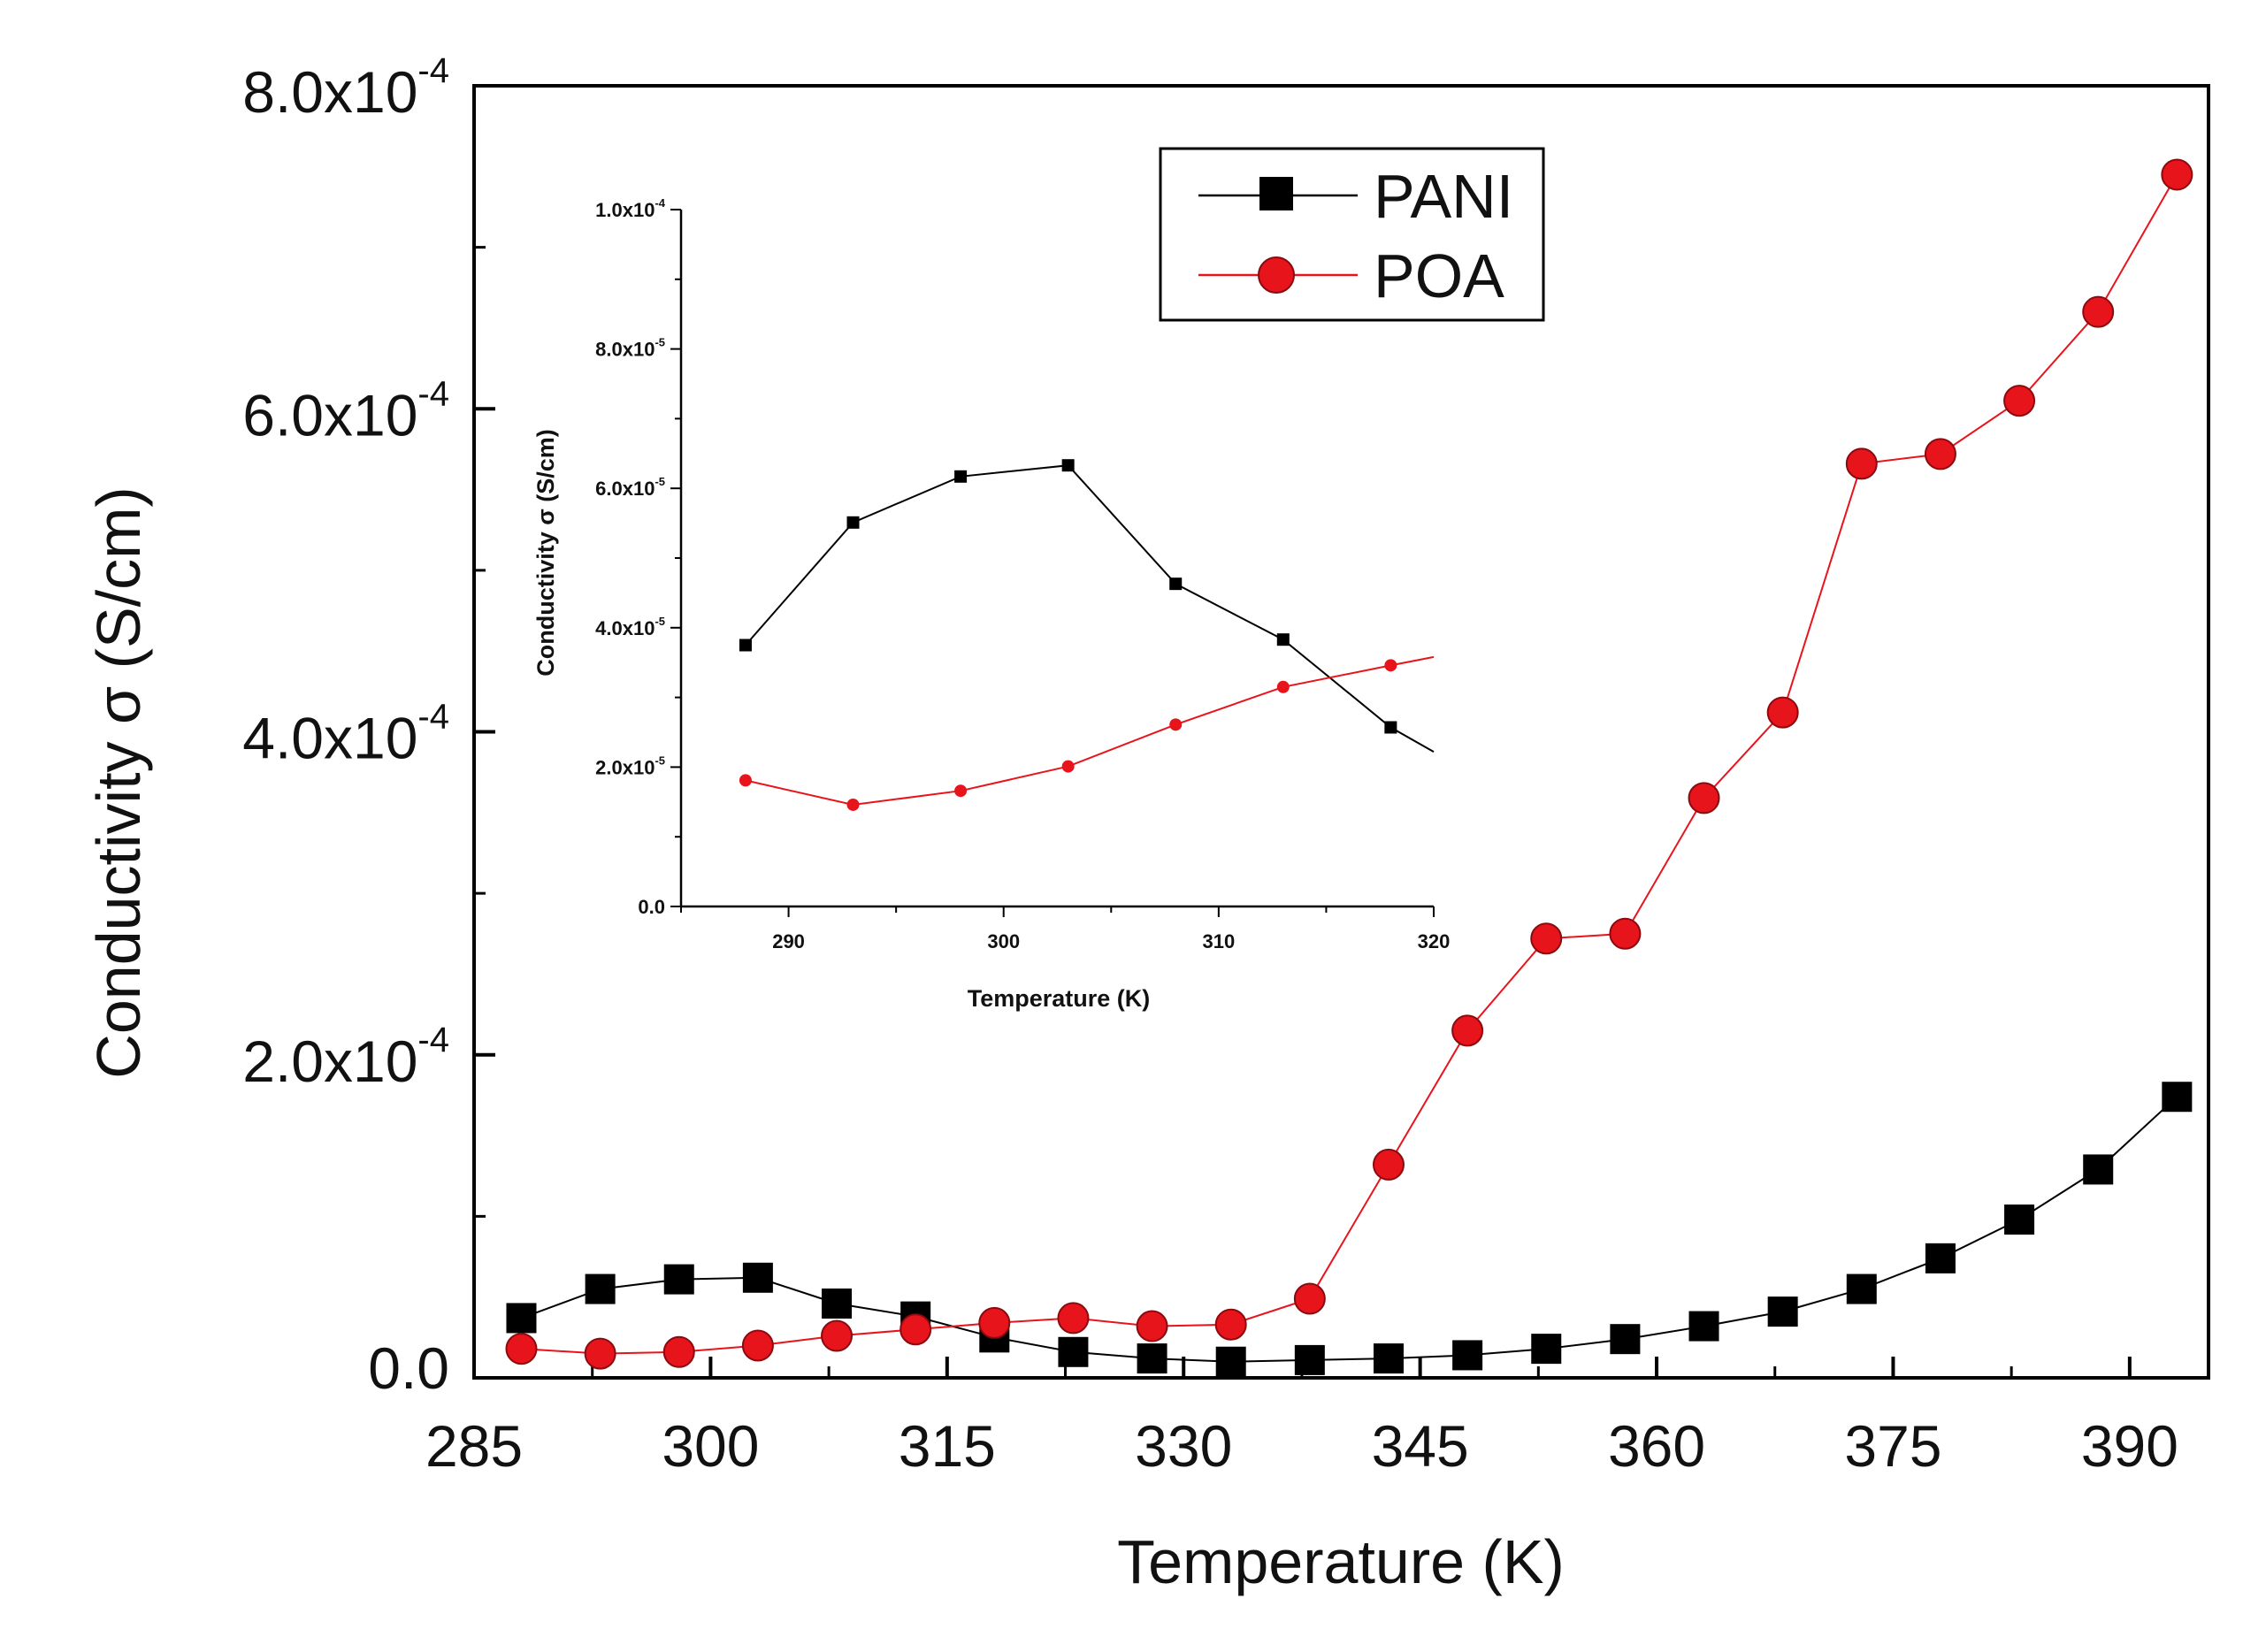 The width and height of the screenshot is (2266, 1652). What do you see at coordinates (1004, 941) in the screenshot?
I see `inset-x-tick-label: 300` at bounding box center [1004, 941].